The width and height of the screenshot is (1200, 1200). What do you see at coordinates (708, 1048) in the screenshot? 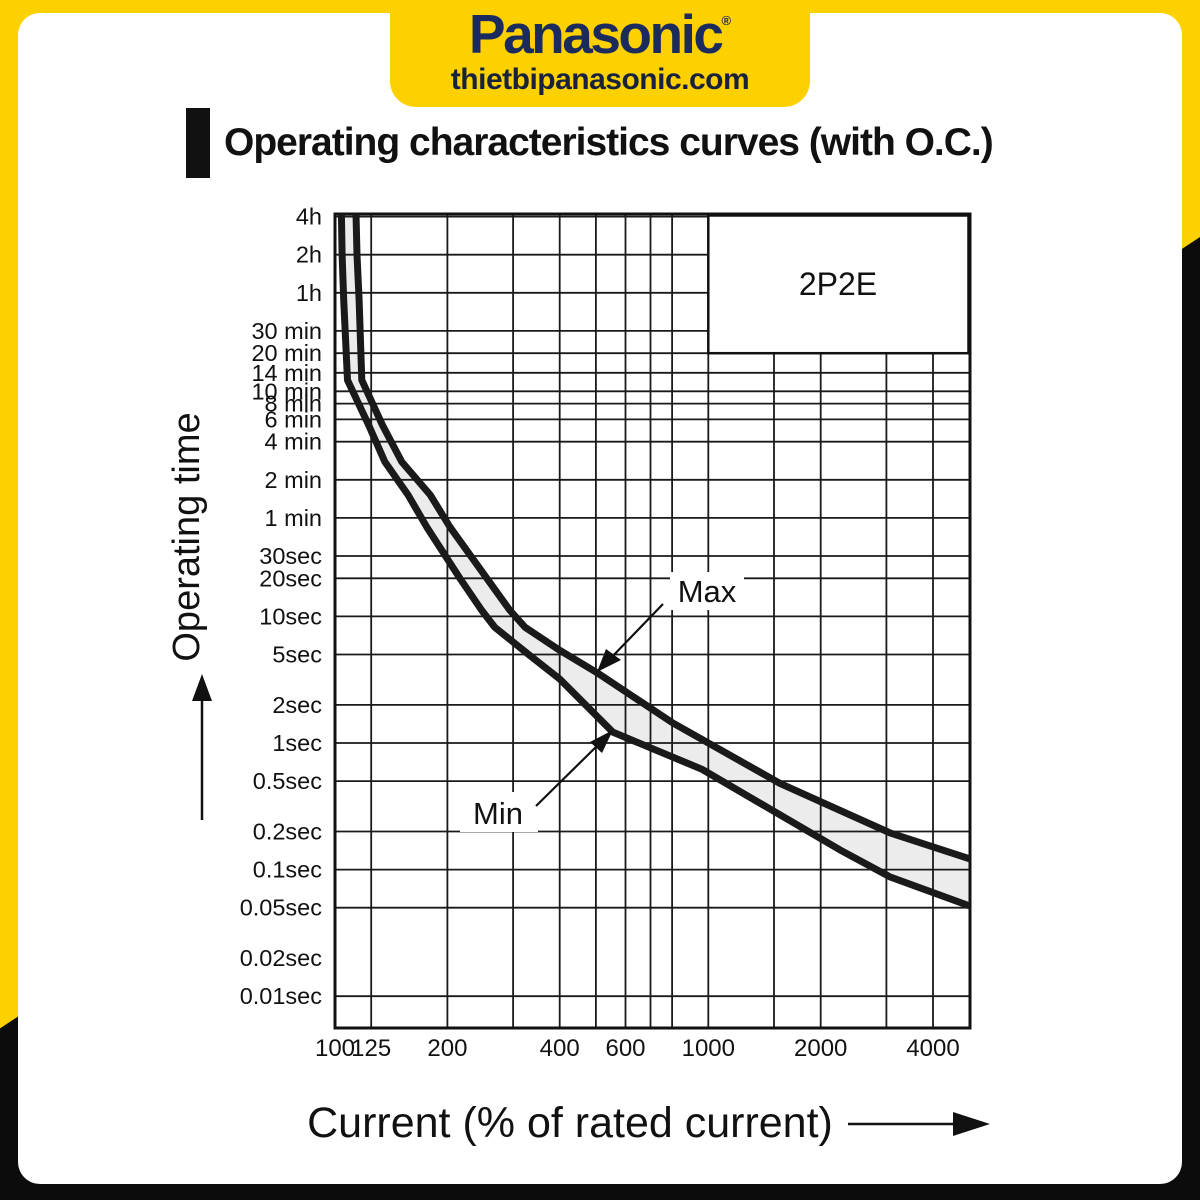
I see `x-tick-label: 1000` at bounding box center [708, 1048].